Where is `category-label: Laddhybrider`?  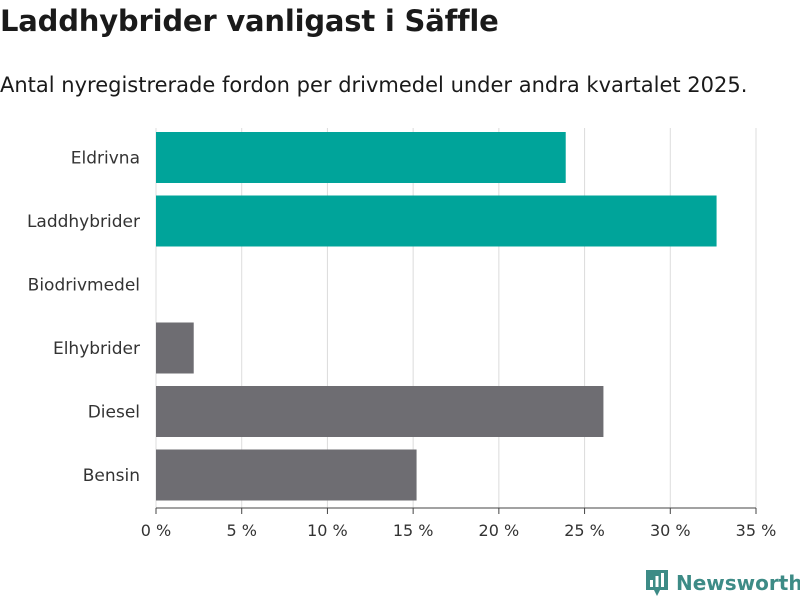 category-label: Laddhybrider is located at coordinates (83, 222).